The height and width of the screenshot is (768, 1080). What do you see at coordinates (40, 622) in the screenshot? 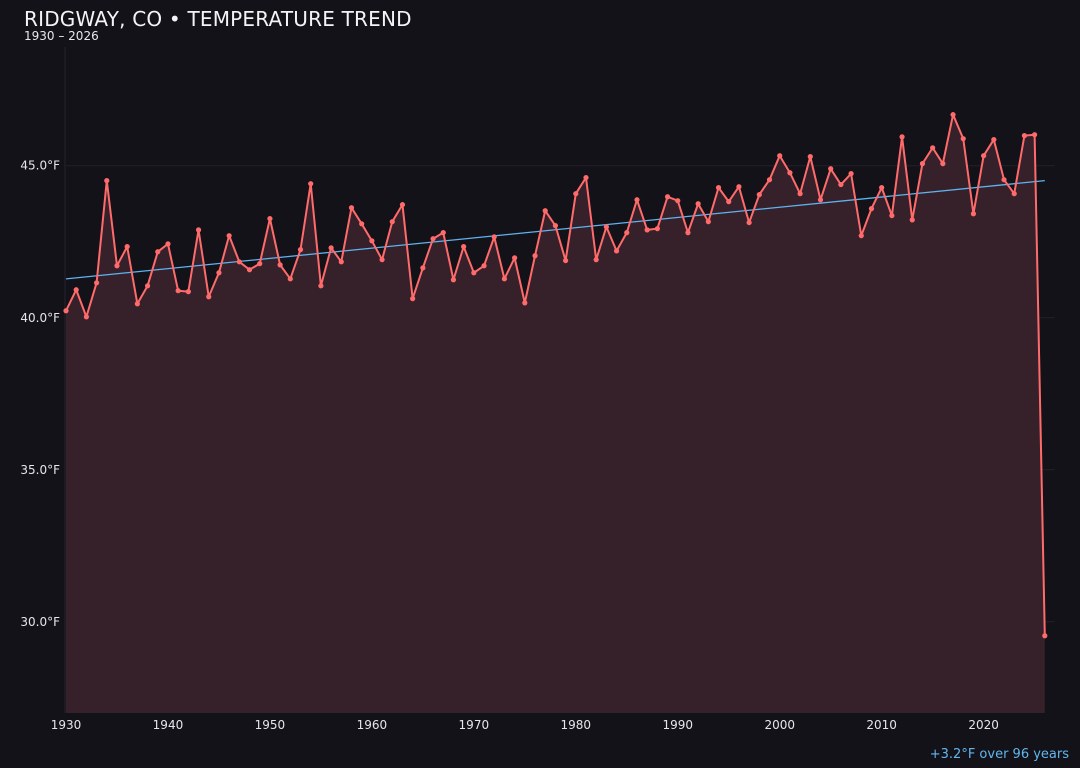
I see `y-tick-label: 30.0°F` at bounding box center [40, 622].